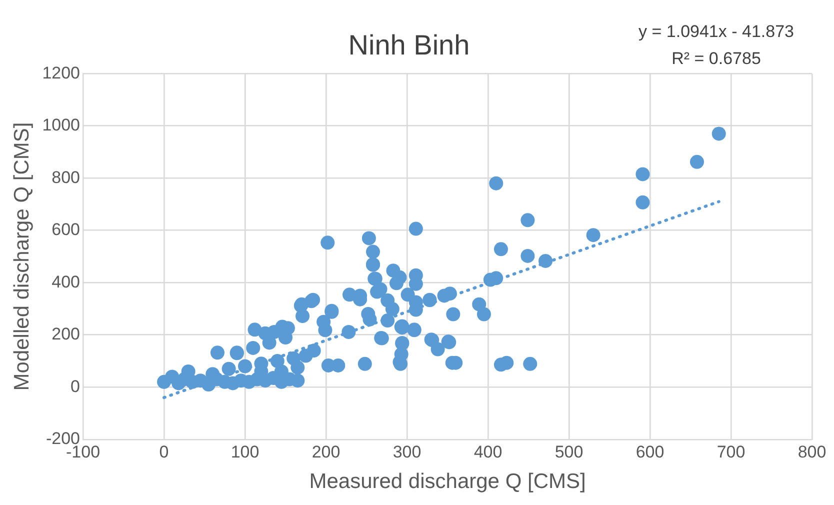  What do you see at coordinates (75, 386) in the screenshot?
I see `y-tick-label: 0` at bounding box center [75, 386].